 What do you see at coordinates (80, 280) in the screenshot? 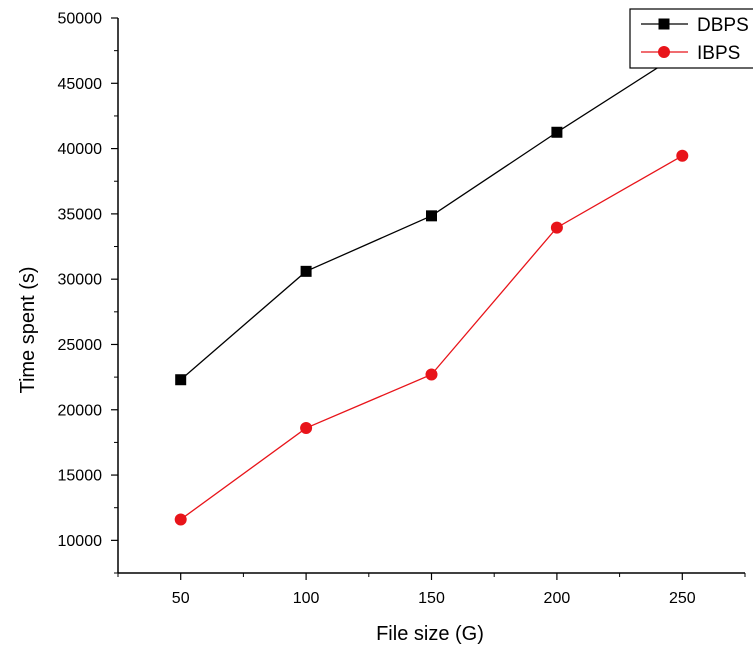
I see `y-tick-label: 30000` at bounding box center [80, 280].